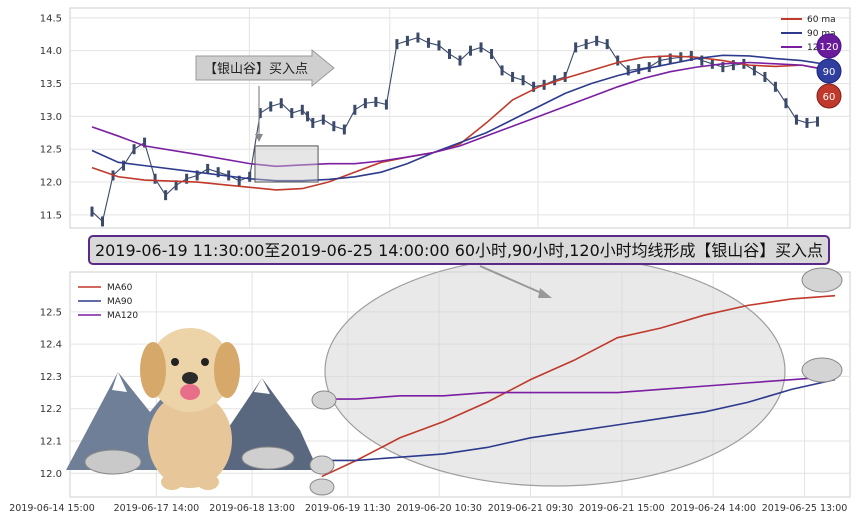  What do you see at coordinates (175, 362) in the screenshot?
I see `dog-eye-left` at bounding box center [175, 362].